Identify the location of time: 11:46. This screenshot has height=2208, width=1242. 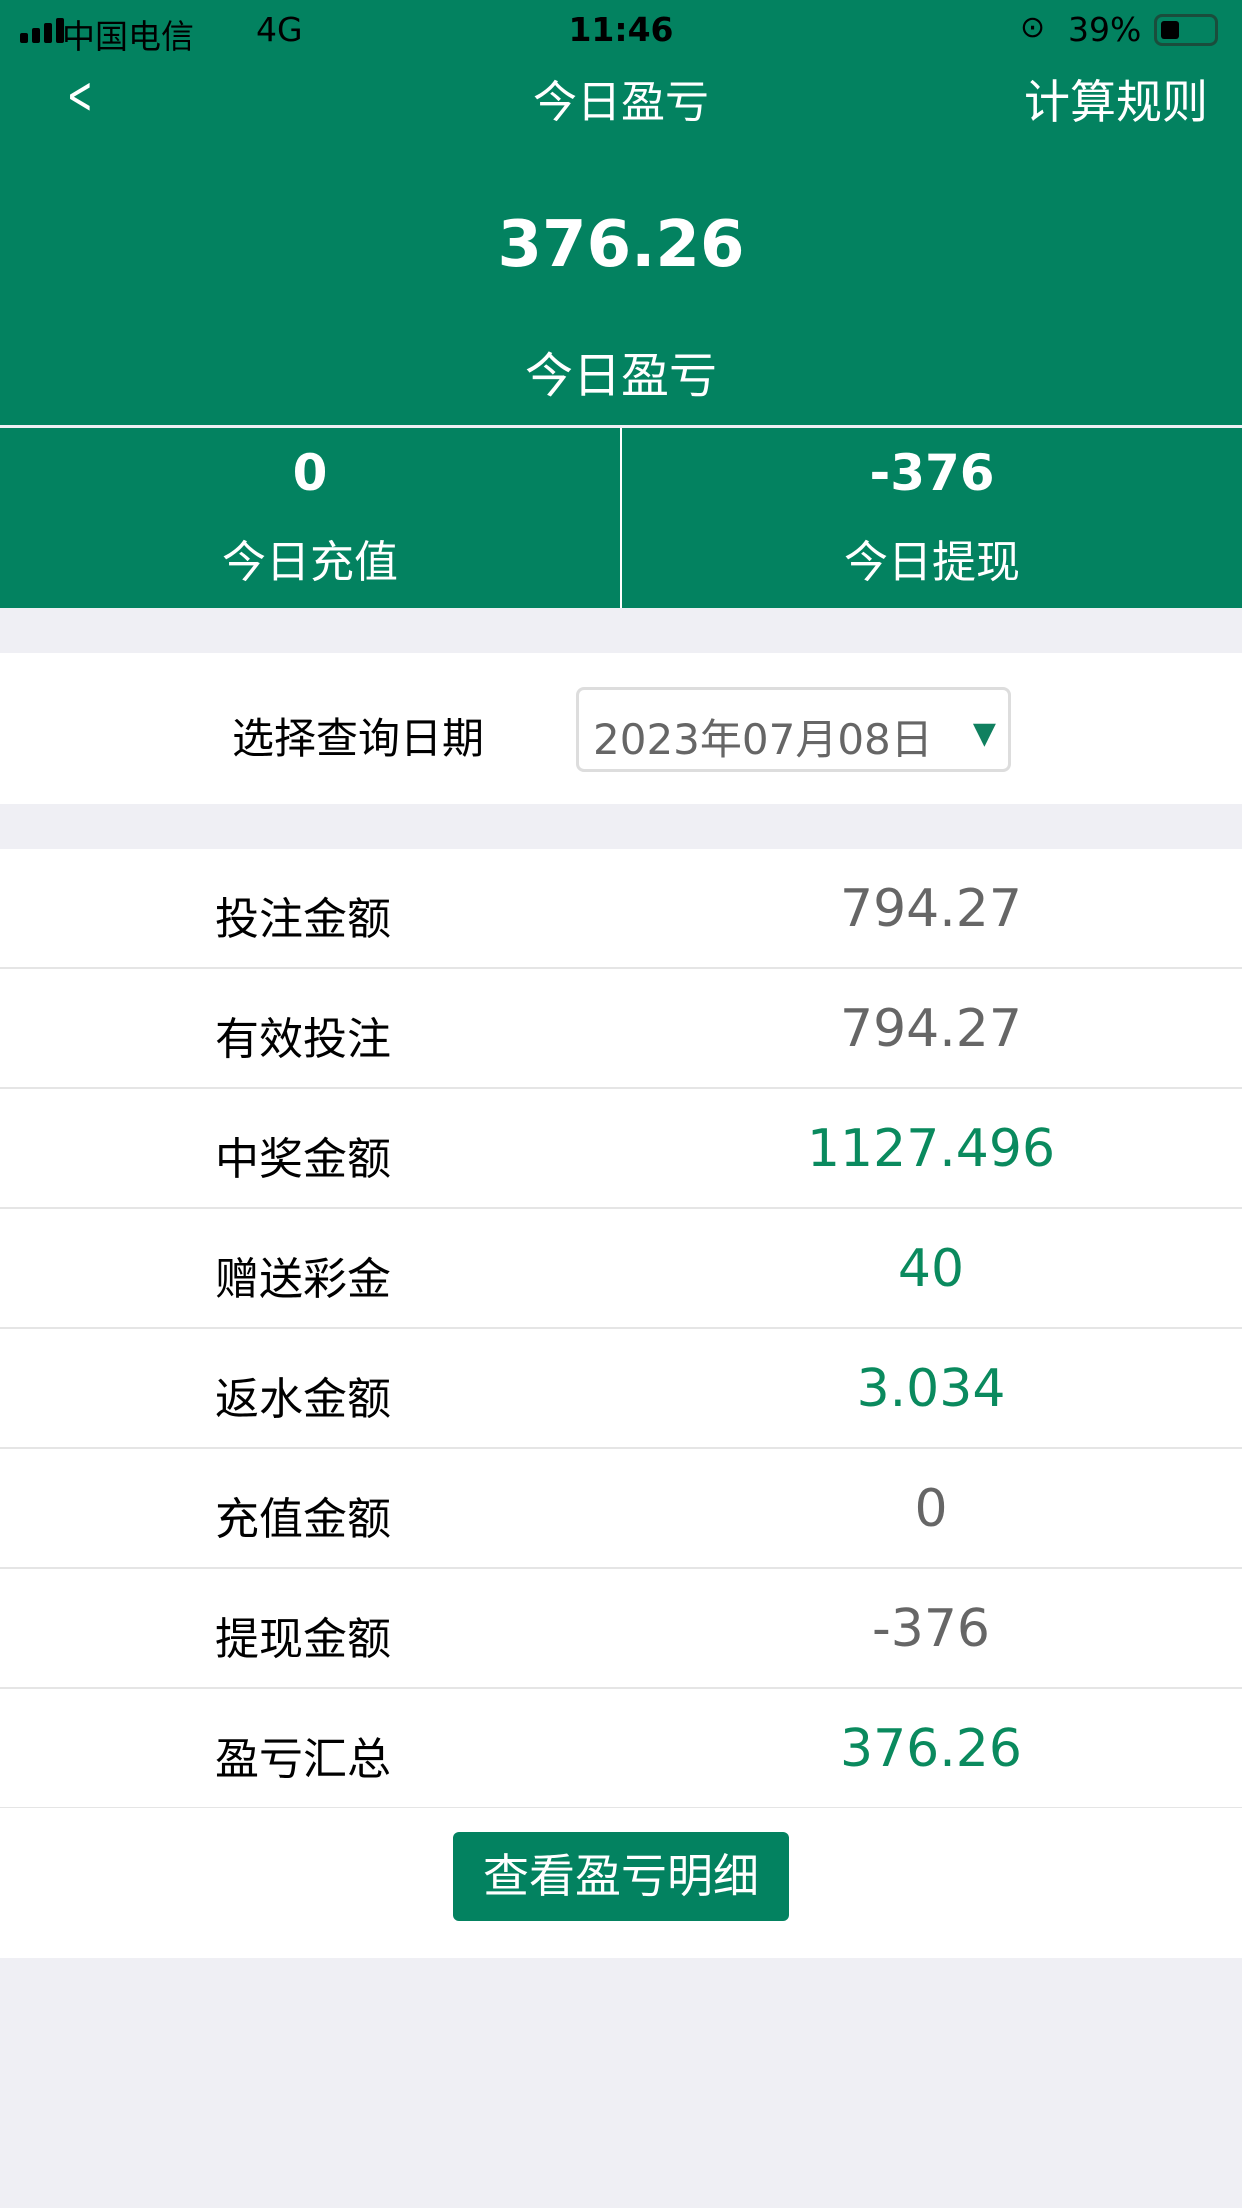
(621, 29).